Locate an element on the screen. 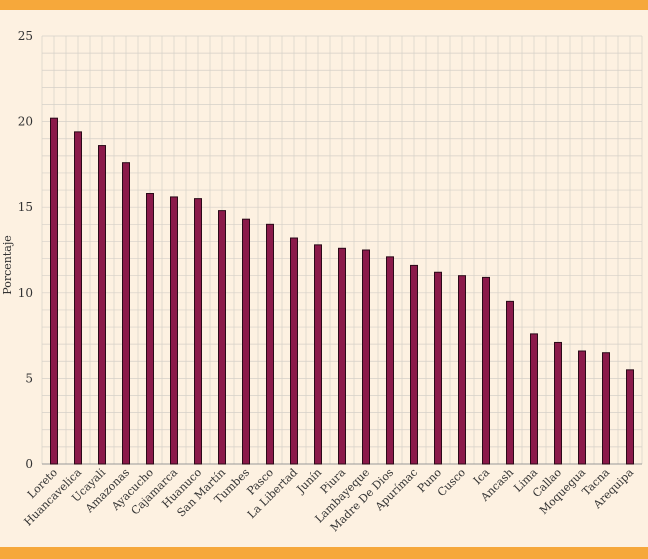  bar-ica is located at coordinates (486, 370).